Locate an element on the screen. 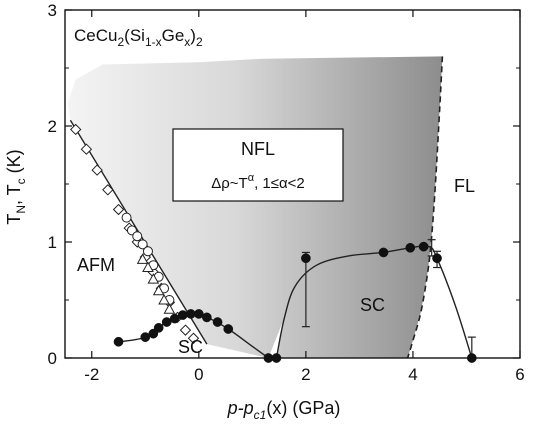 The image size is (538, 428). x-tick-label-3: 4 is located at coordinates (412, 374).